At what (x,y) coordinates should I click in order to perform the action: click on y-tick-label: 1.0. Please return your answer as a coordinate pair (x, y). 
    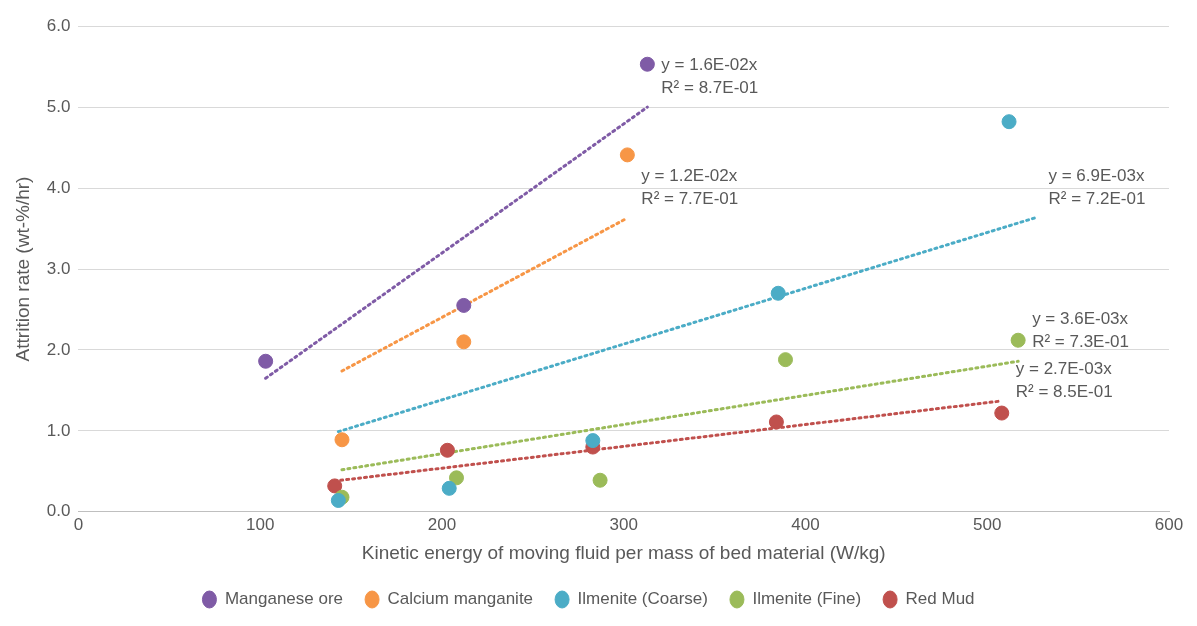
    Looking at the image, I should click on (58, 430).